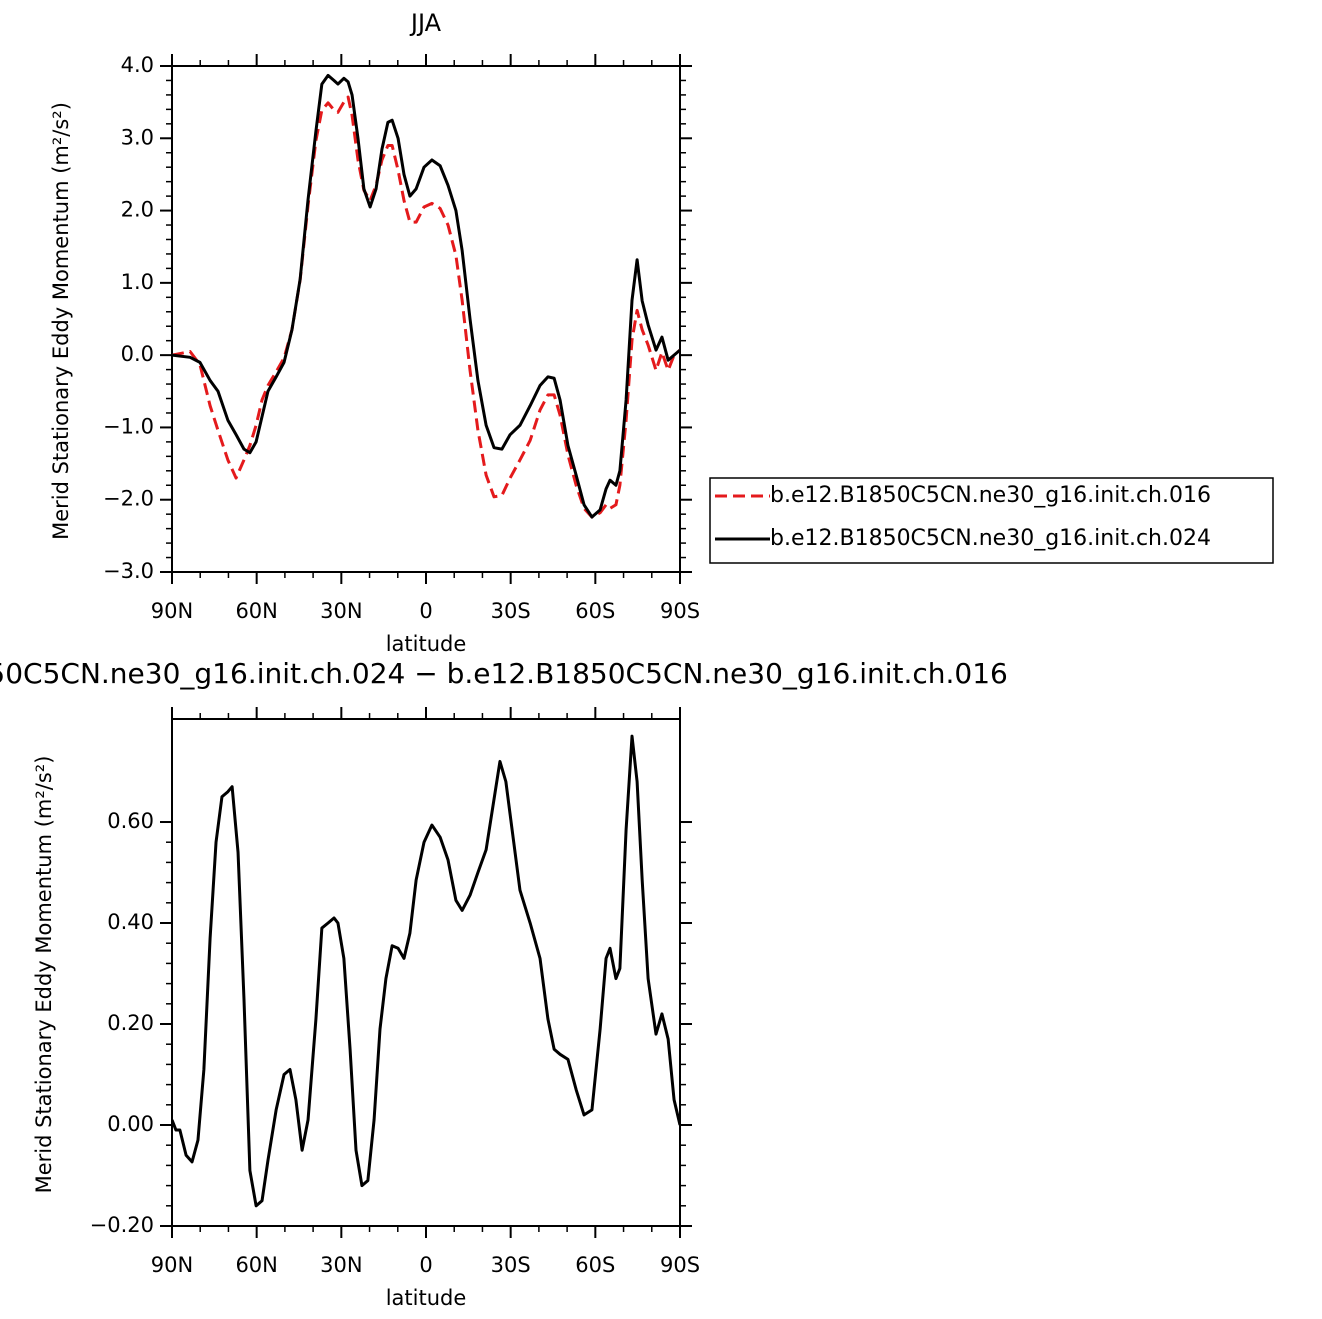 The width and height of the screenshot is (1322, 1319). I want to click on chart-title: JJA, so click(425, 23).